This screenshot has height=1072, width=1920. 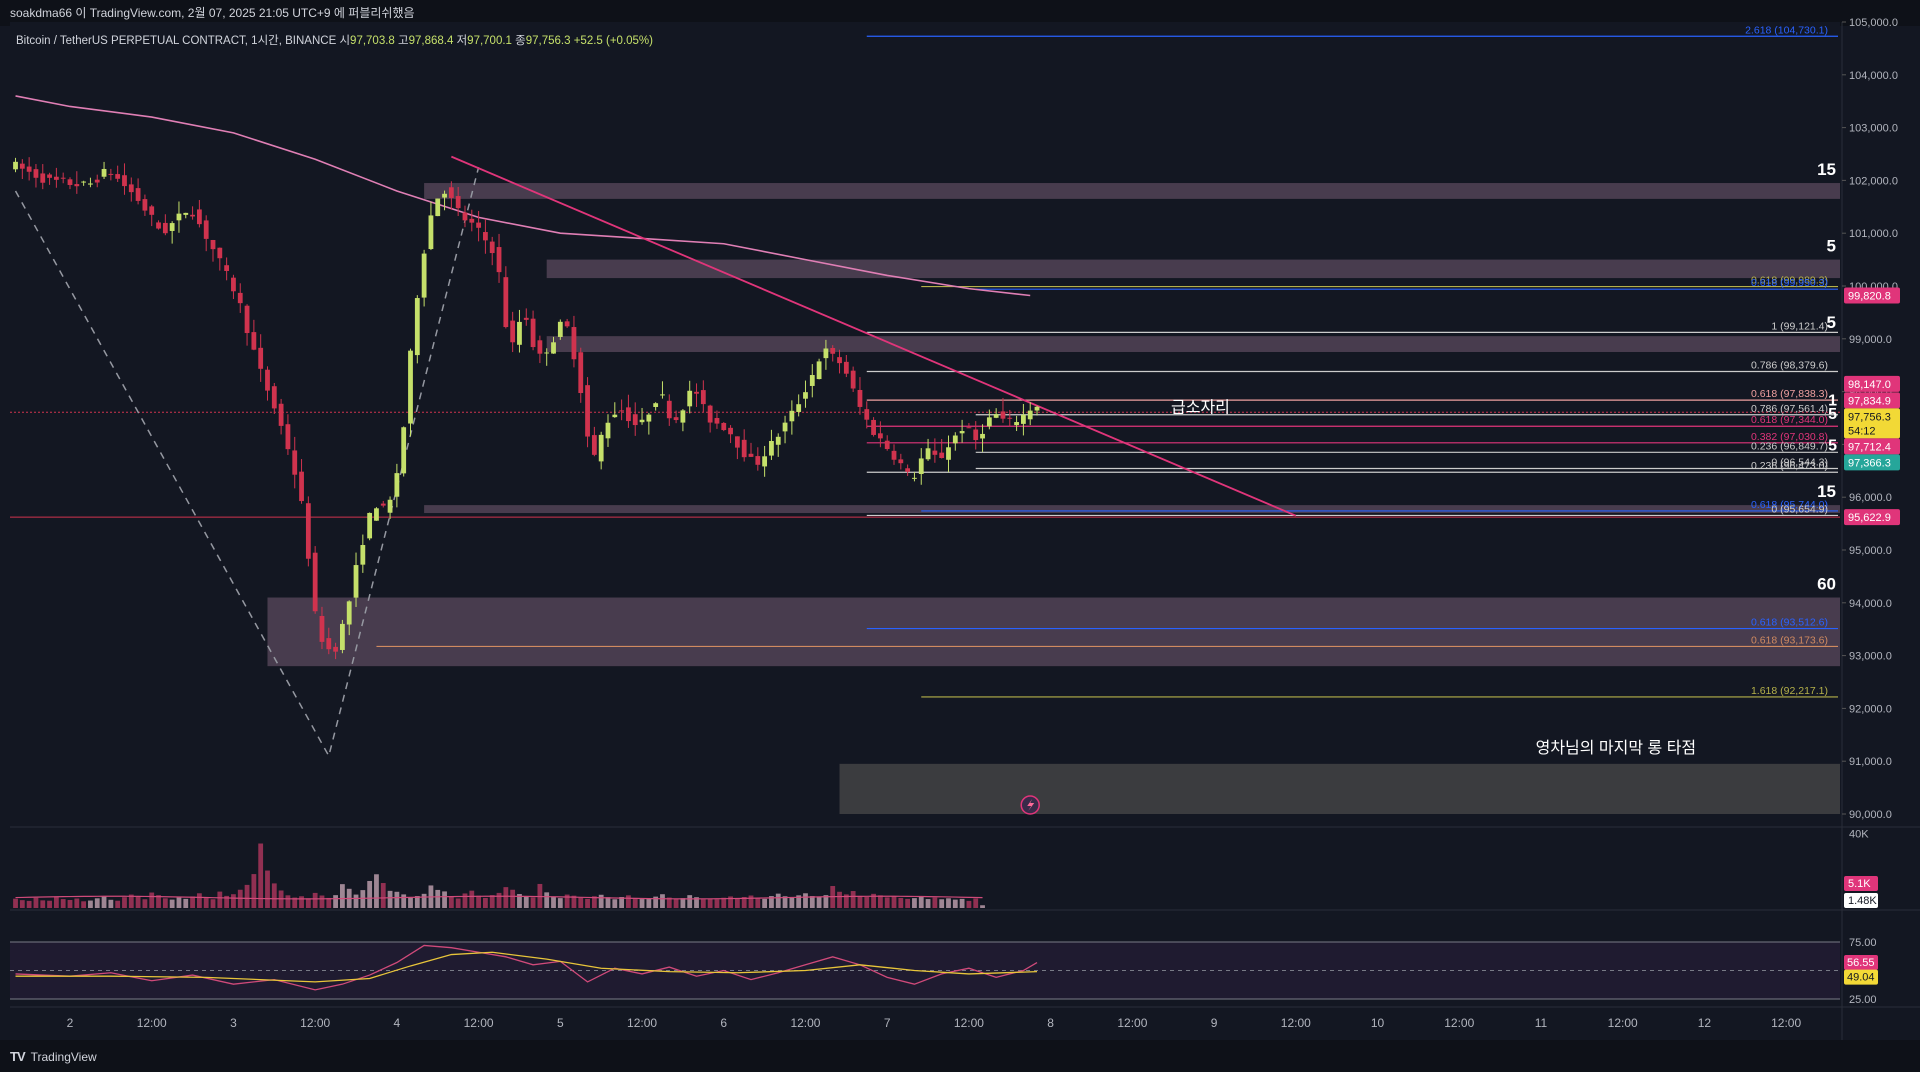 I want to click on fib-level-label: 0.618 (97,838.3), so click(x=1789, y=394).